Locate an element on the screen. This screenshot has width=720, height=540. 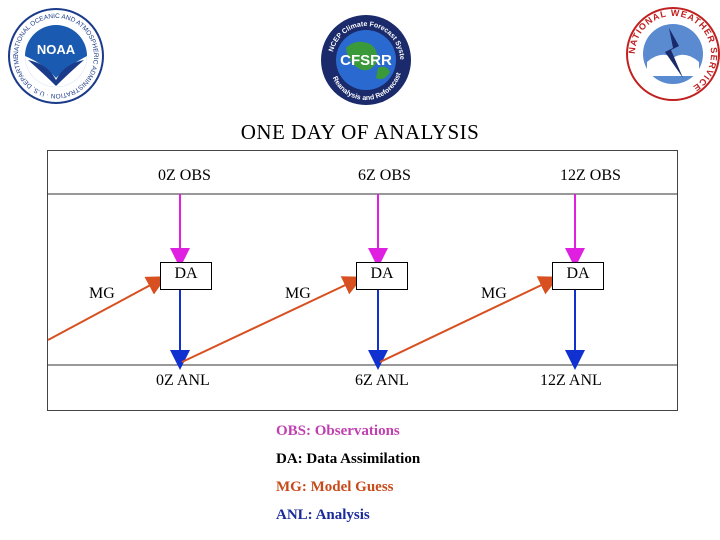
mg-arrow-12z is located at coordinates (469, 319).